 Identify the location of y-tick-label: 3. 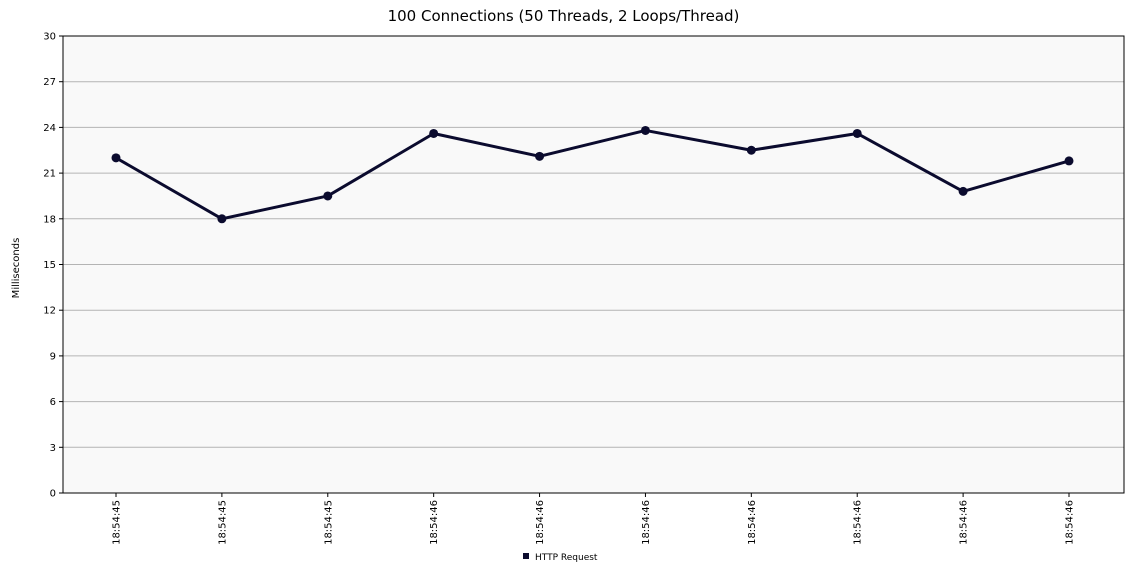
(53, 448).